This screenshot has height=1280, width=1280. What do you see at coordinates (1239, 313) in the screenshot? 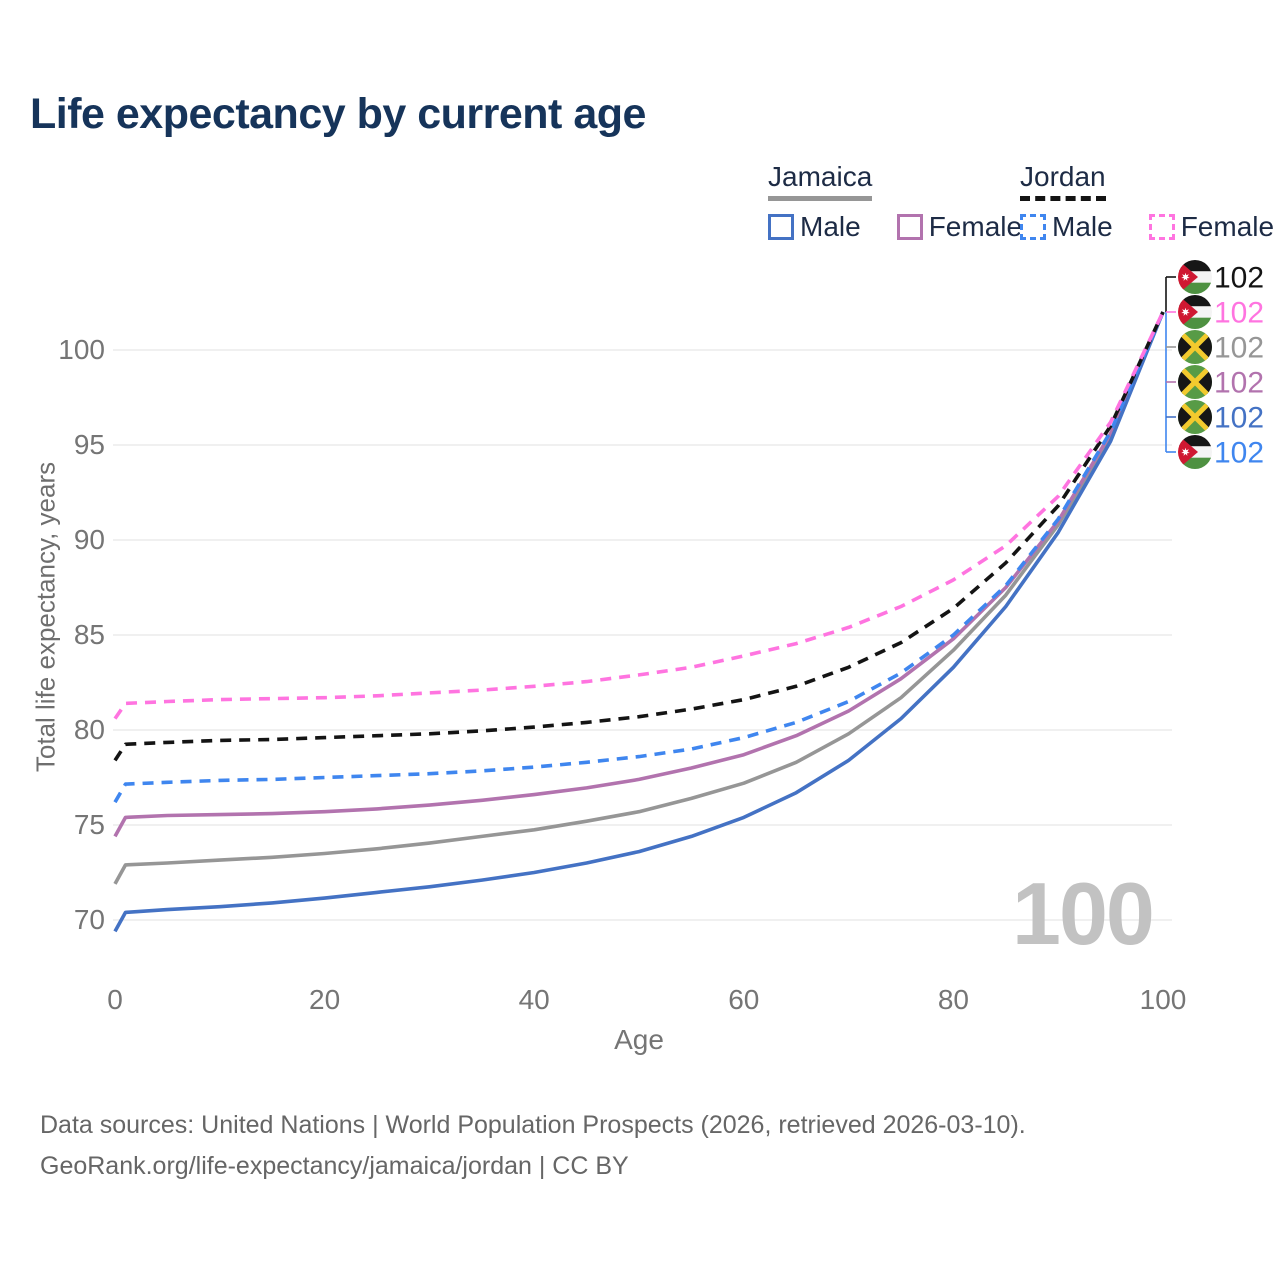
I see `end-label-jordan-female: 102` at bounding box center [1239, 313].